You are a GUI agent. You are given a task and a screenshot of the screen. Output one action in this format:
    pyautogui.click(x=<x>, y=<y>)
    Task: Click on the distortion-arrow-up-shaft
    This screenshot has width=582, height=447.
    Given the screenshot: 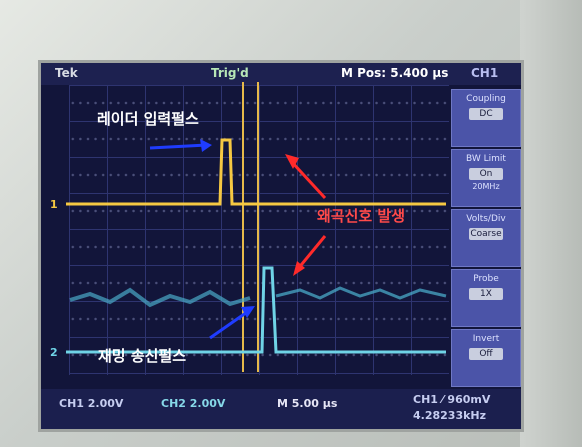 What is the action you would take?
    pyautogui.click(x=307, y=179)
    